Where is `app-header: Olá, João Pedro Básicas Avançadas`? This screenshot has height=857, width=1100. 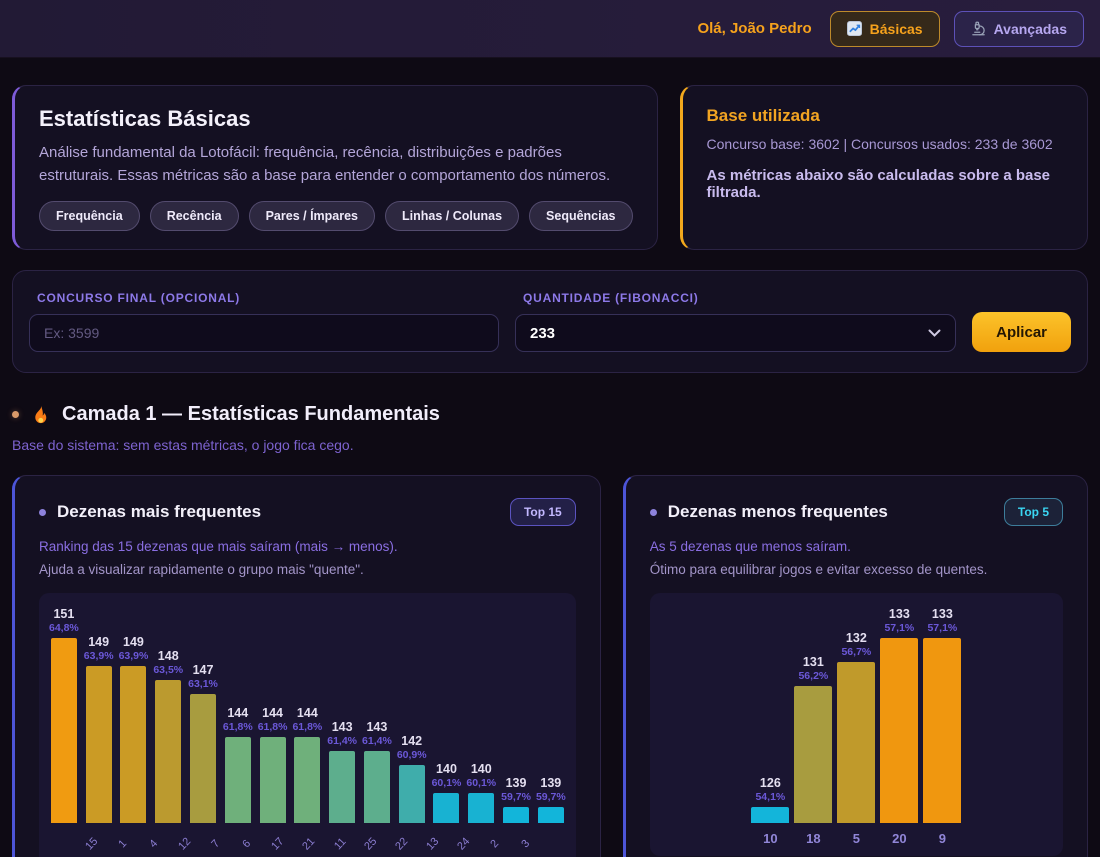 app-header: Olá, João Pedro Básicas Avançadas is located at coordinates (550, 29).